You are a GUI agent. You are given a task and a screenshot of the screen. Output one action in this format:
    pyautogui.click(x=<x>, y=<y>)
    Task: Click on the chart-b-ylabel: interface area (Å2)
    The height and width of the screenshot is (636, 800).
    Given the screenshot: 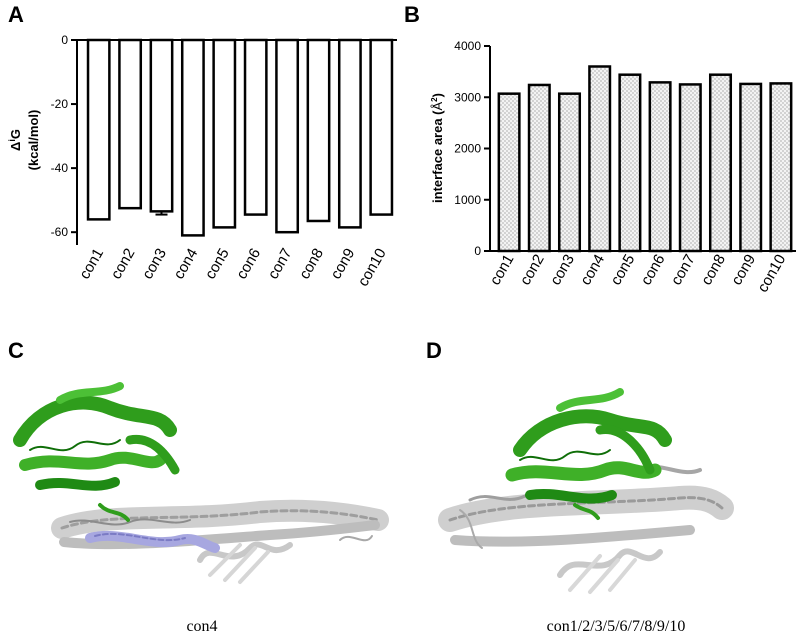 What is the action you would take?
    pyautogui.click(x=437, y=148)
    